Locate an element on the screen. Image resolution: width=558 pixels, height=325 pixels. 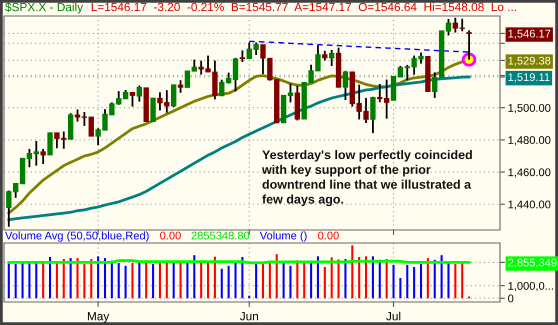
text: Volume () is located at coordinates (283, 236).